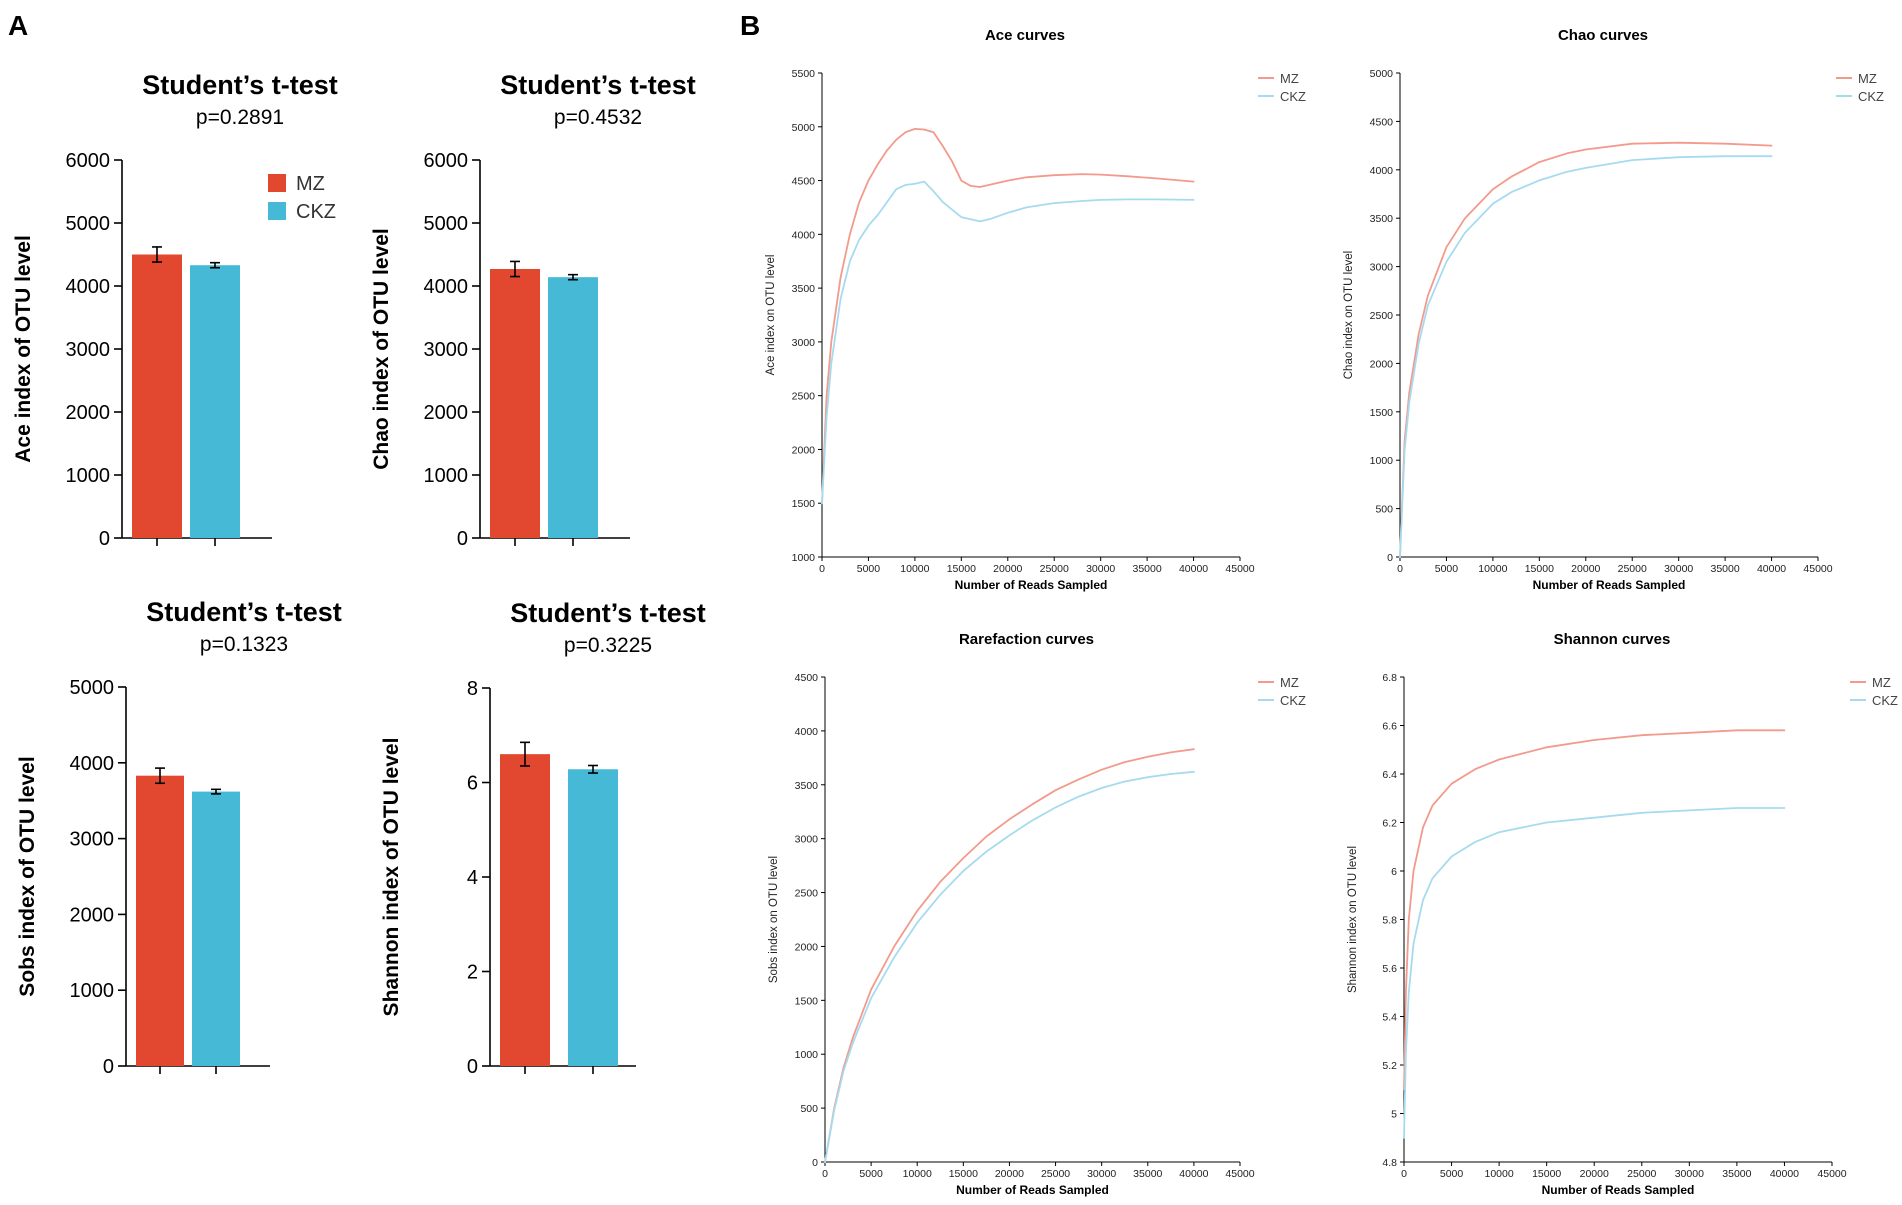  I want to click on y-tick-label: 5.4, so click(1389, 1018).